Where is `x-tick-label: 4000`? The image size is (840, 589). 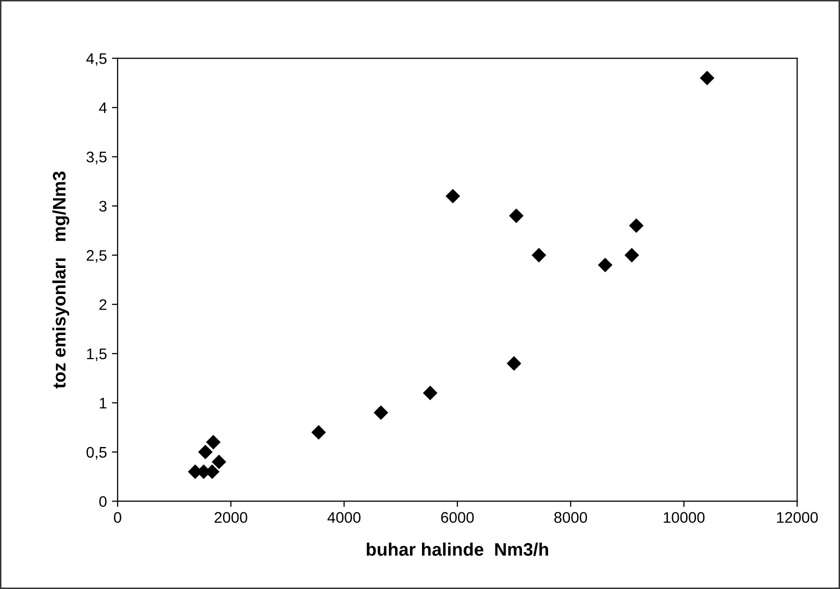 x-tick-label: 4000 is located at coordinates (344, 517).